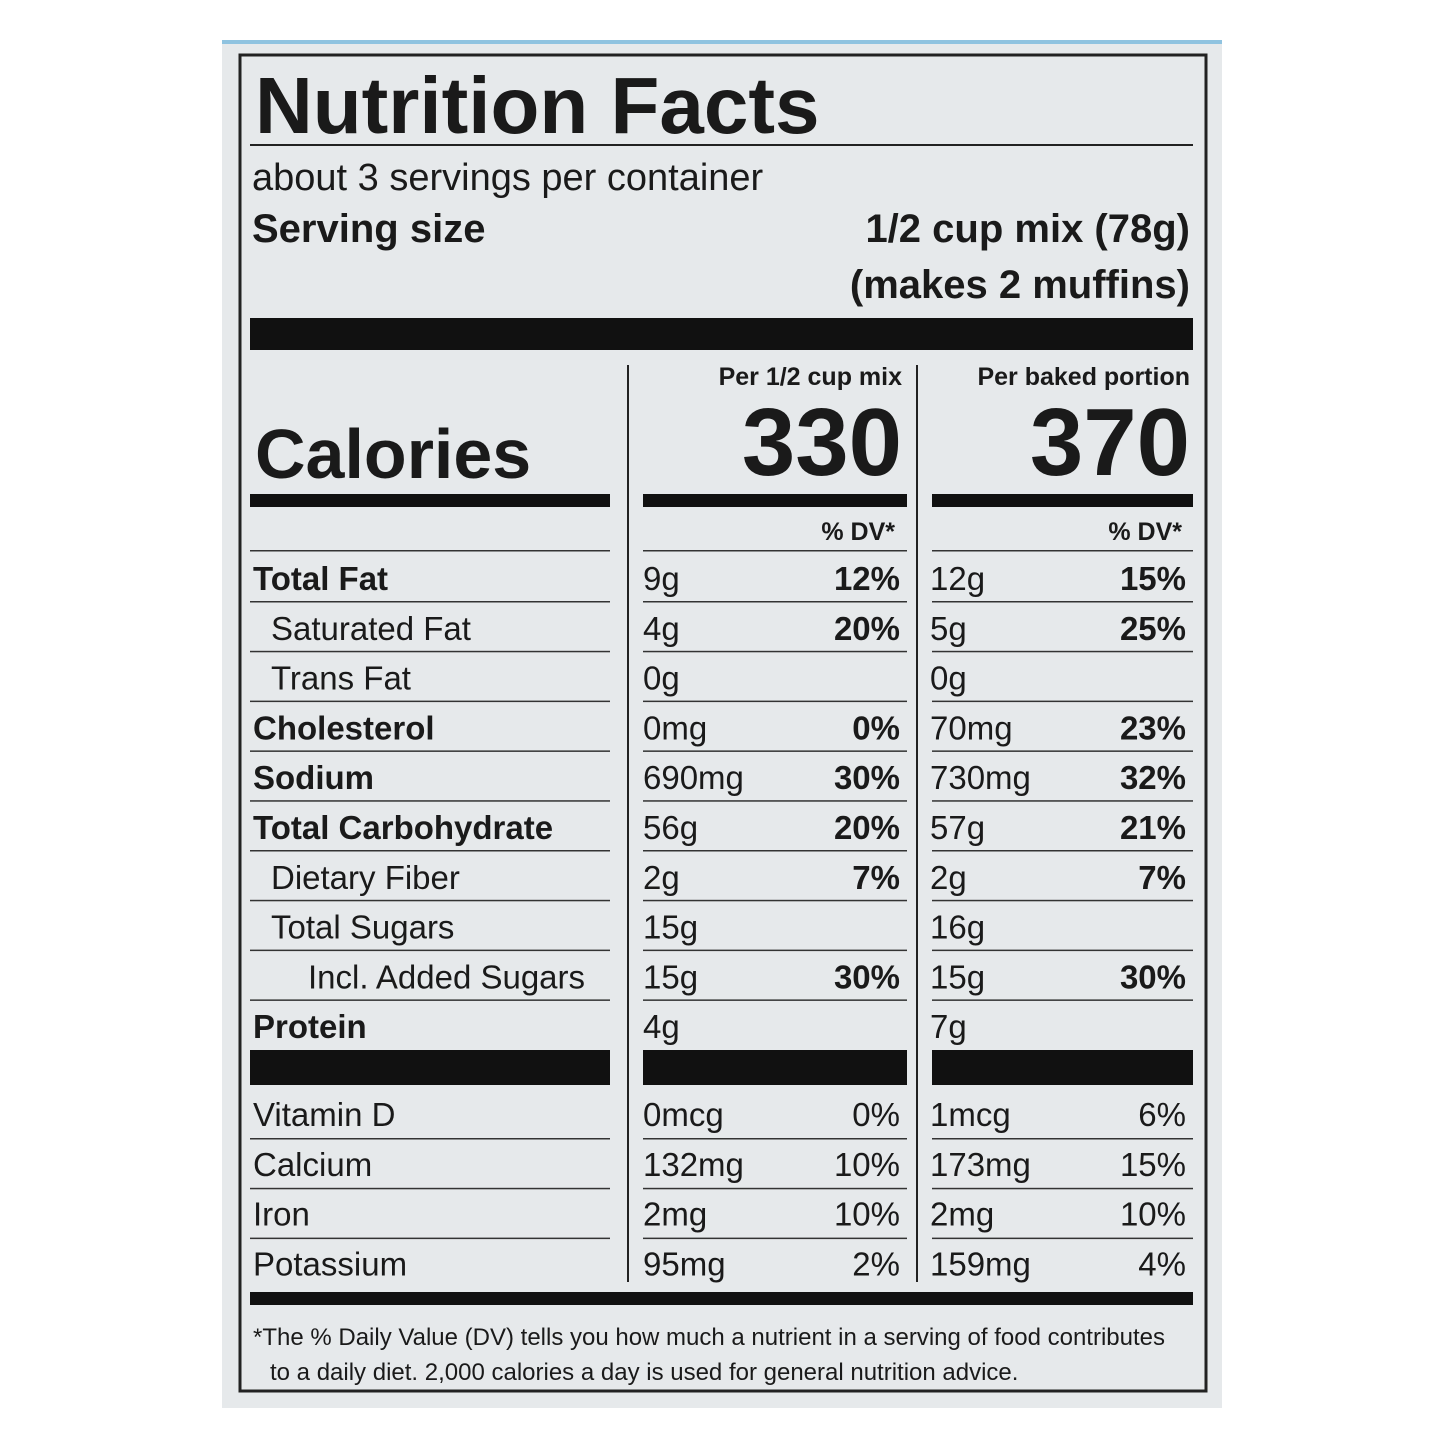 This screenshot has width=1445, height=1445. Describe the element at coordinates (684, 1263) in the screenshot. I see `amount: 95mg` at that location.